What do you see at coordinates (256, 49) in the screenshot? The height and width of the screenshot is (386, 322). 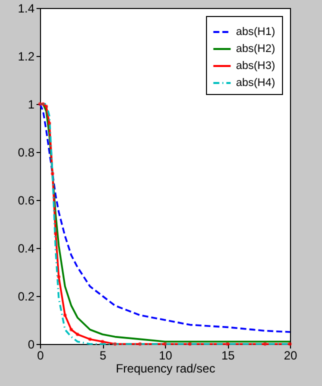 I see `legend-label: abs(H2)` at bounding box center [256, 49].